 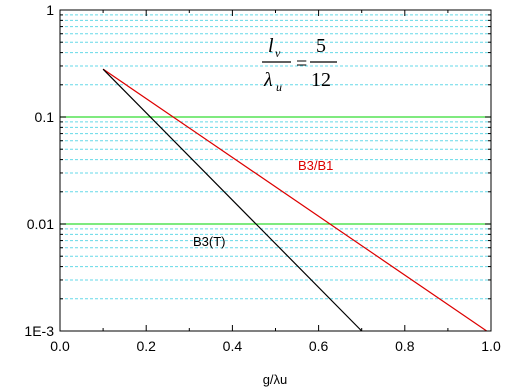 What do you see at coordinates (279, 87) in the screenshot?
I see `equation-denominator-subscript: u` at bounding box center [279, 87].